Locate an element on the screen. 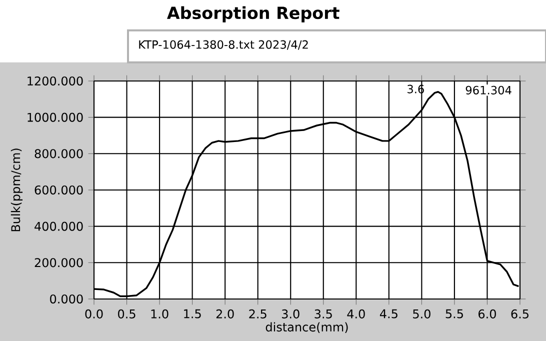 The image size is (546, 341). x-tick-label: 6.0 is located at coordinates (487, 313).